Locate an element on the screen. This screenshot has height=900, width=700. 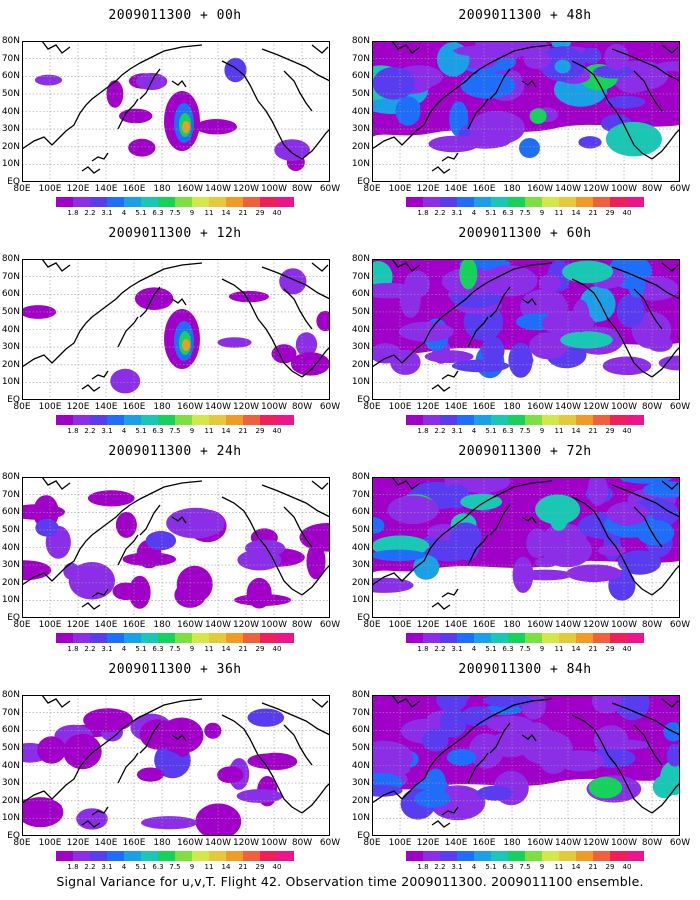
colorbar-label: 9 is located at coordinates (542, 213).